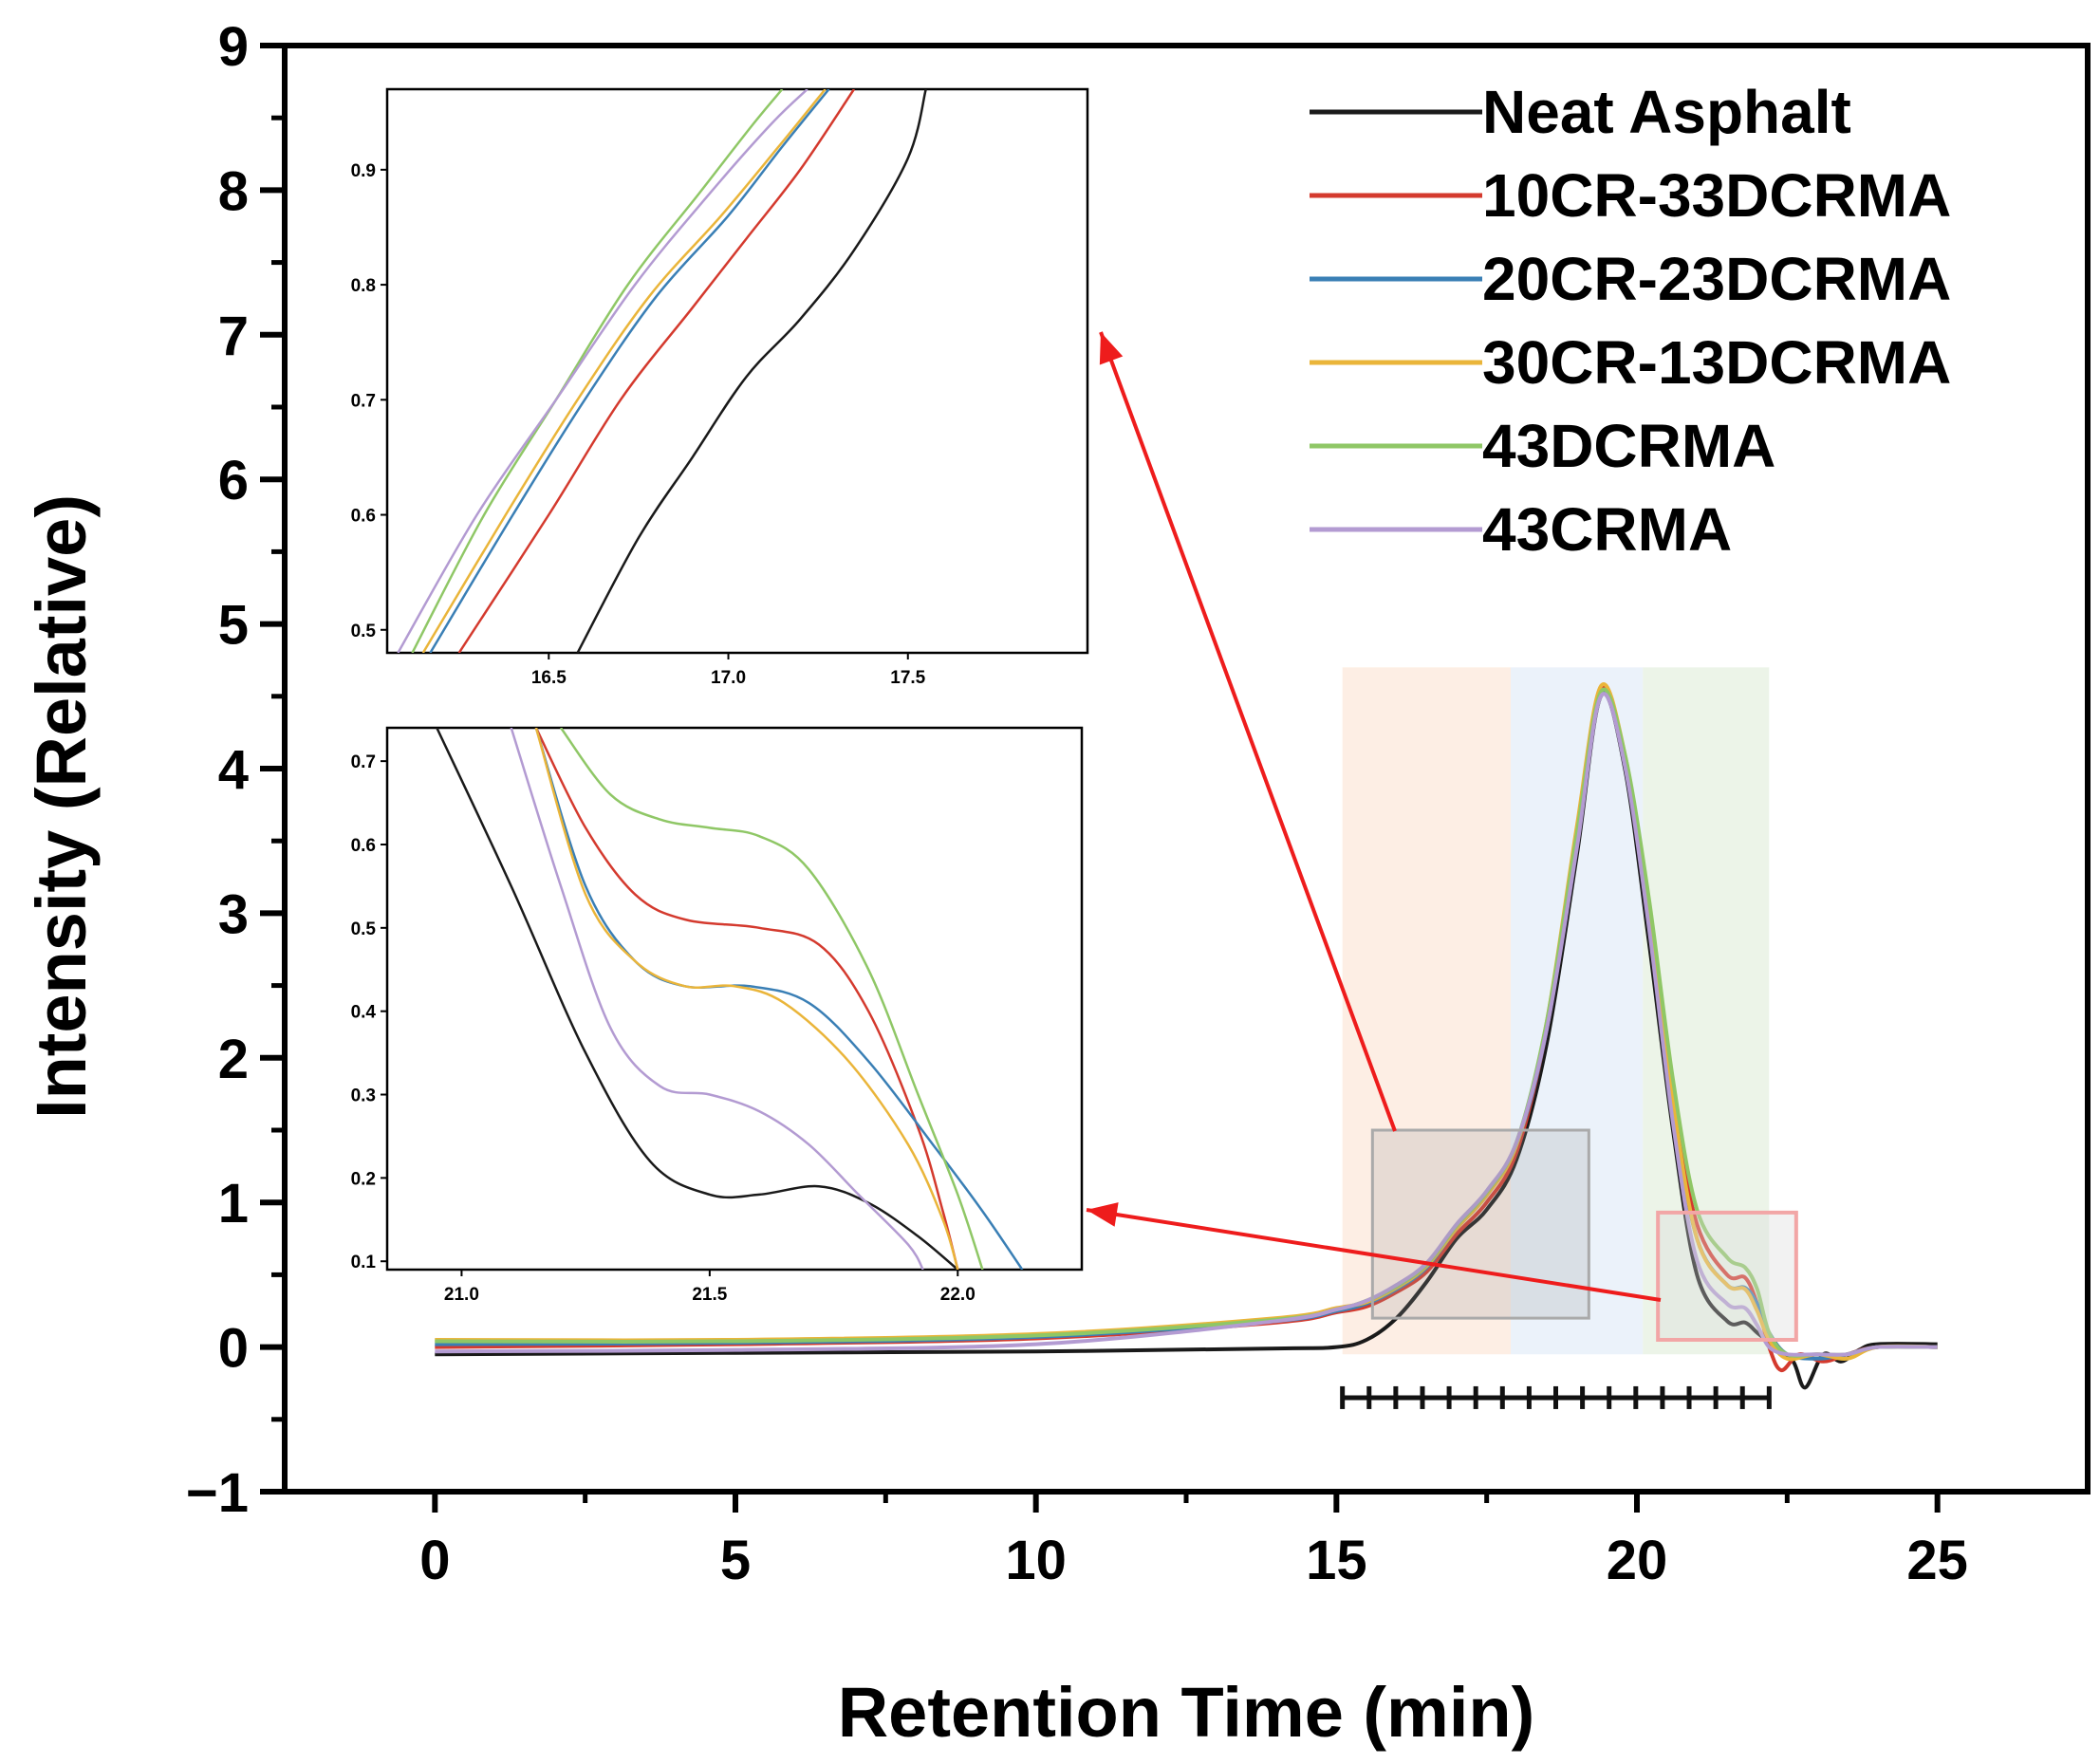 The image size is (2100, 1764). I want to click on inset-bottom-frame, so click(734, 999).